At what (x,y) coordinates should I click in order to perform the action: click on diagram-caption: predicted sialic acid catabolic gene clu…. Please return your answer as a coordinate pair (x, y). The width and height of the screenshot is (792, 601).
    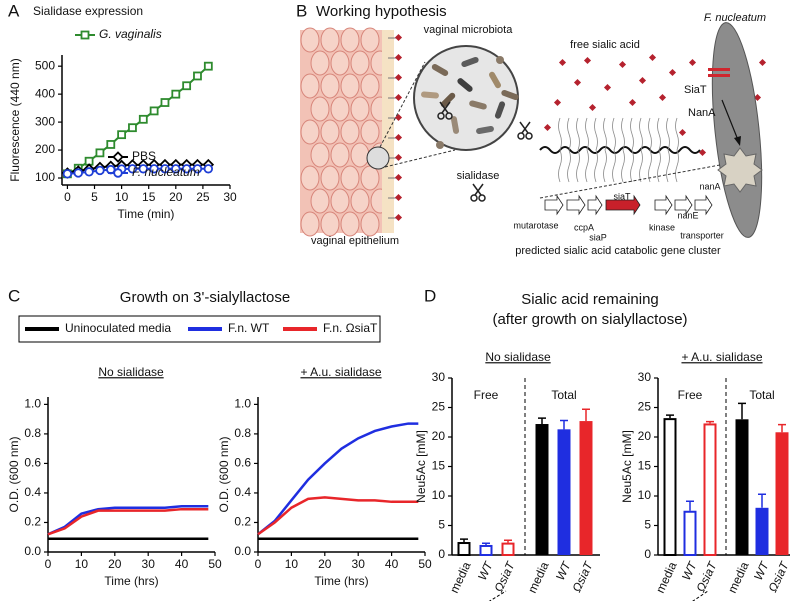
    Looking at the image, I should click on (618, 251).